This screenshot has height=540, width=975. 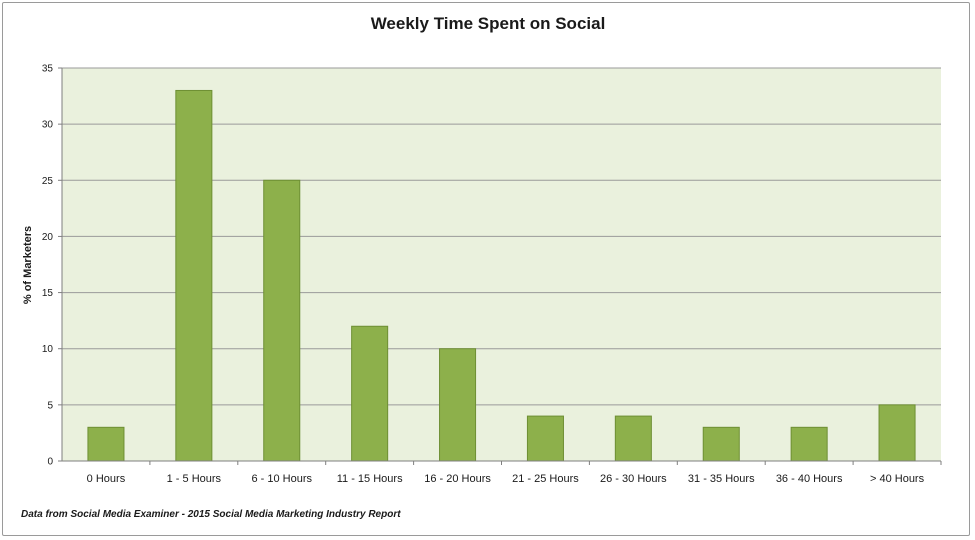 What do you see at coordinates (194, 479) in the screenshot?
I see `x-category-label: 1 - 5 Hours` at bounding box center [194, 479].